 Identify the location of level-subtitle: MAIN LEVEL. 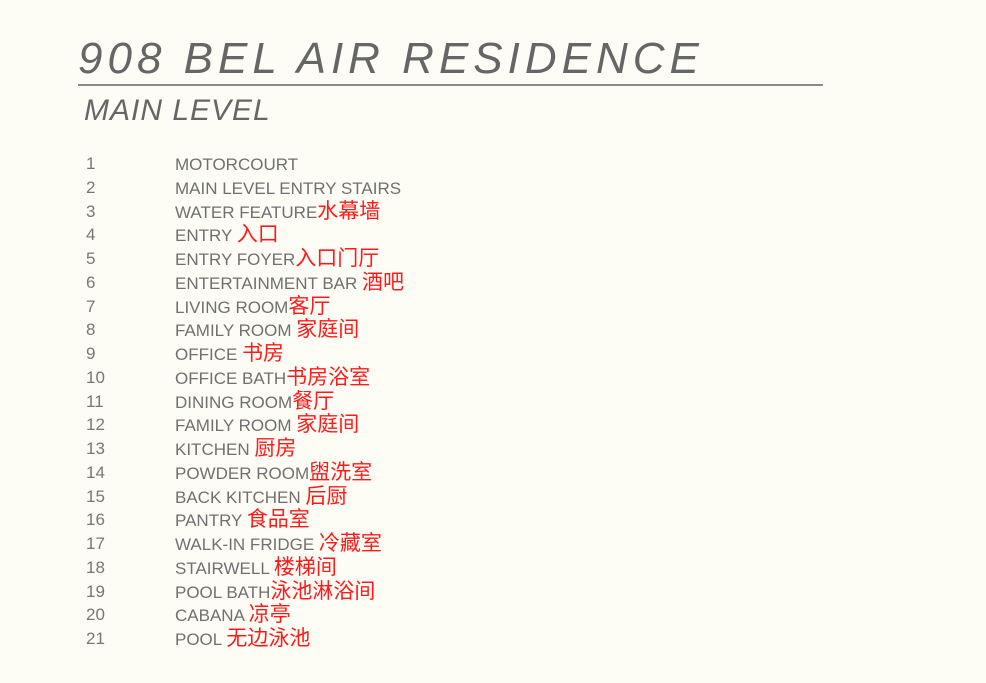
(177, 110).